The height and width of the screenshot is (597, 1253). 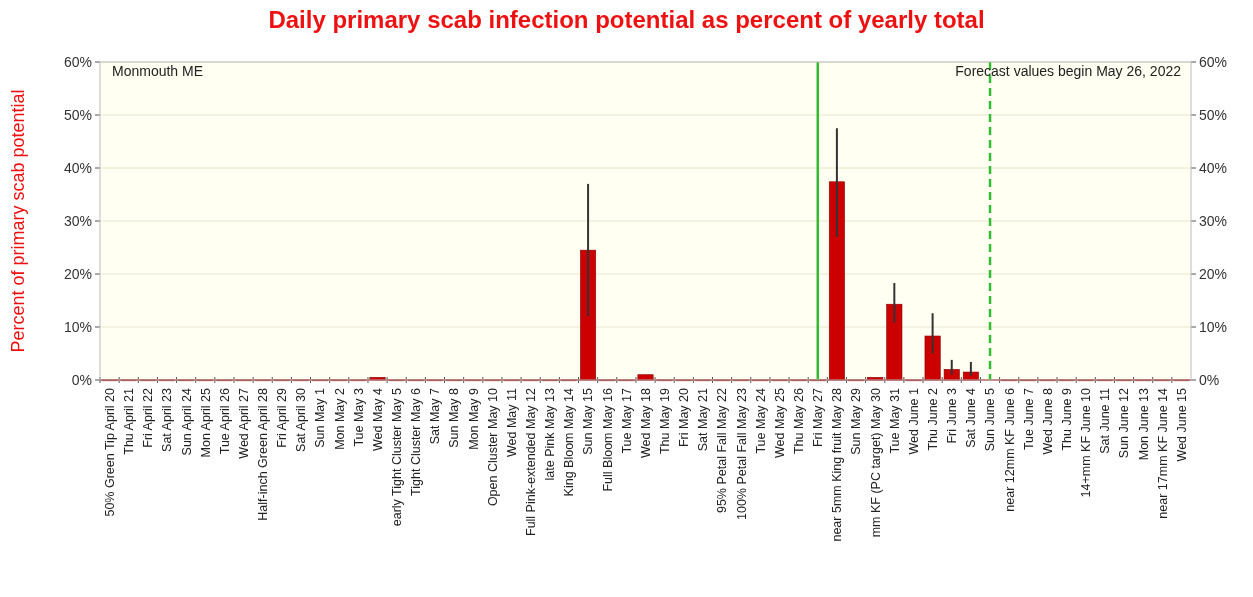 What do you see at coordinates (377, 419) in the screenshot?
I see `x-tick-label: Wed May 4` at bounding box center [377, 419].